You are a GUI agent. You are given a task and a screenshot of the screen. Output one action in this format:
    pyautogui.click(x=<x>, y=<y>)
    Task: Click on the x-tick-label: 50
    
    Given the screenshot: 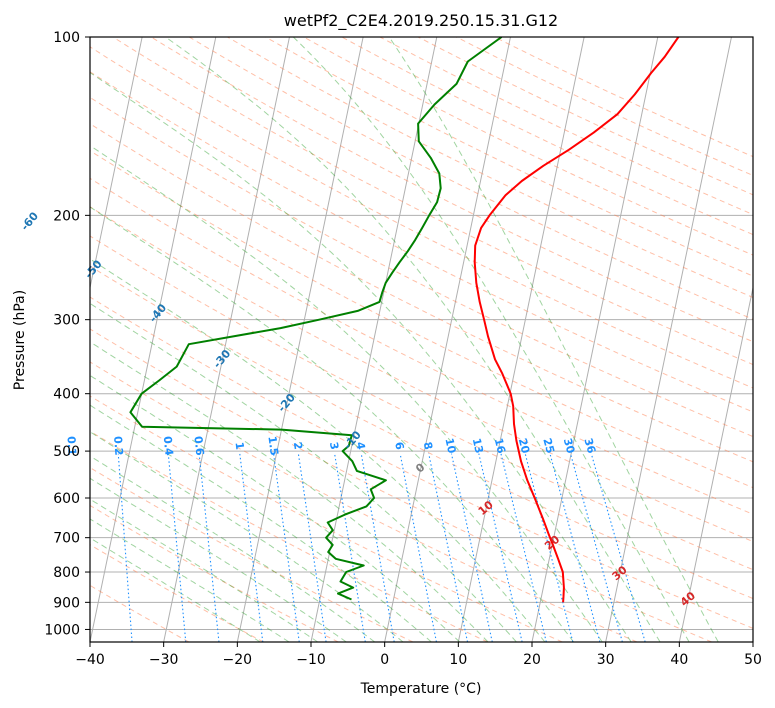 What is the action you would take?
    pyautogui.click(x=753, y=660)
    